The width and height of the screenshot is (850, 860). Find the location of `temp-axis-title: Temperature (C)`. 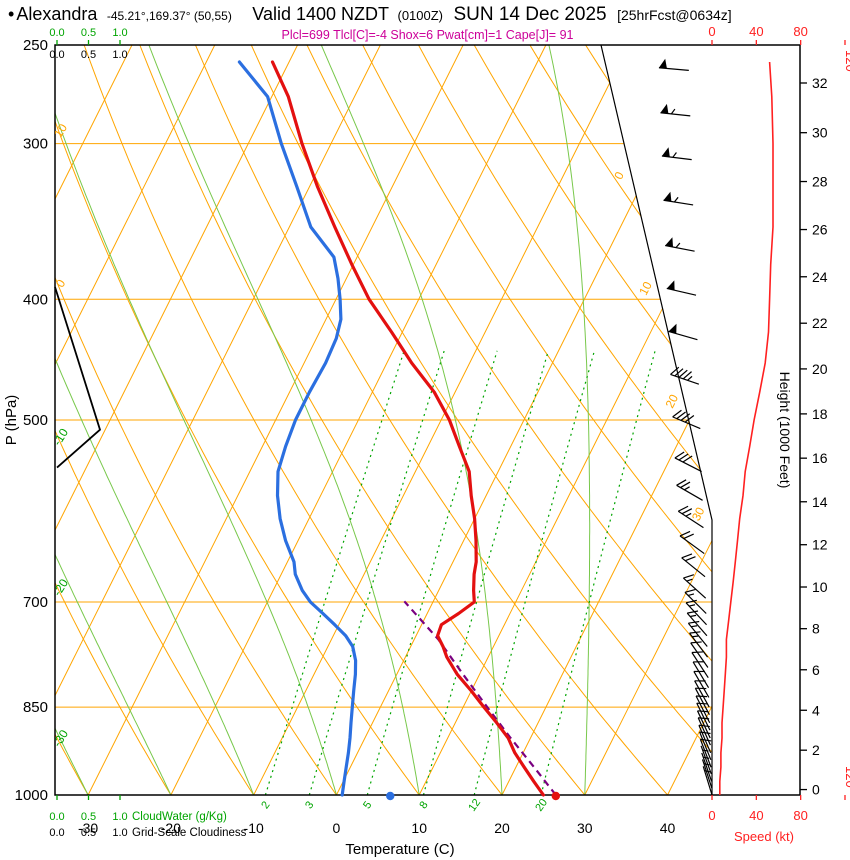

temp-axis-title: Temperature (C) is located at coordinates (399, 849).